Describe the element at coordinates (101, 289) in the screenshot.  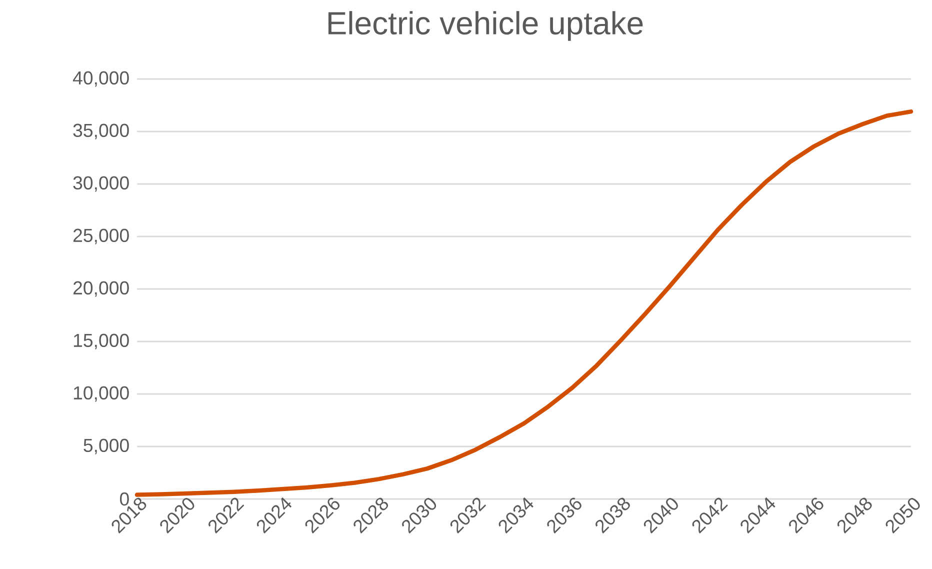
I see `y-tick-label: 20,000` at that location.